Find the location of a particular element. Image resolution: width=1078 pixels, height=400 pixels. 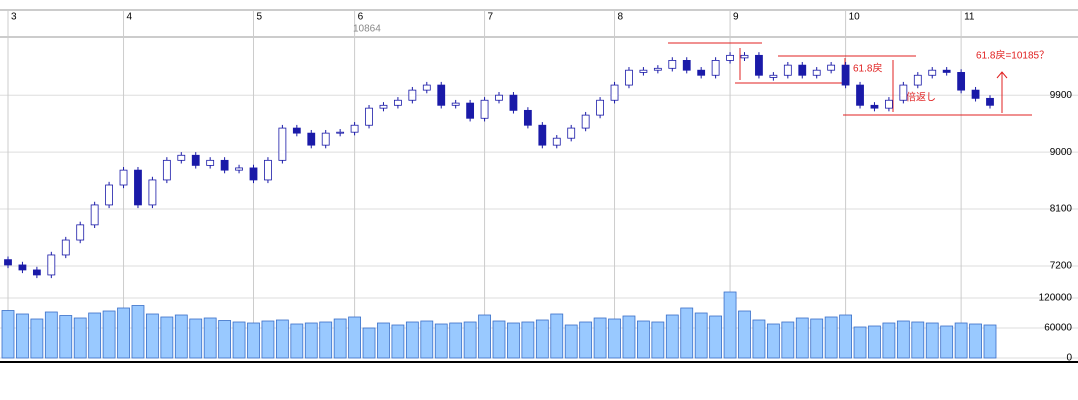

x-tick-label: 11 is located at coordinates (969, 17).